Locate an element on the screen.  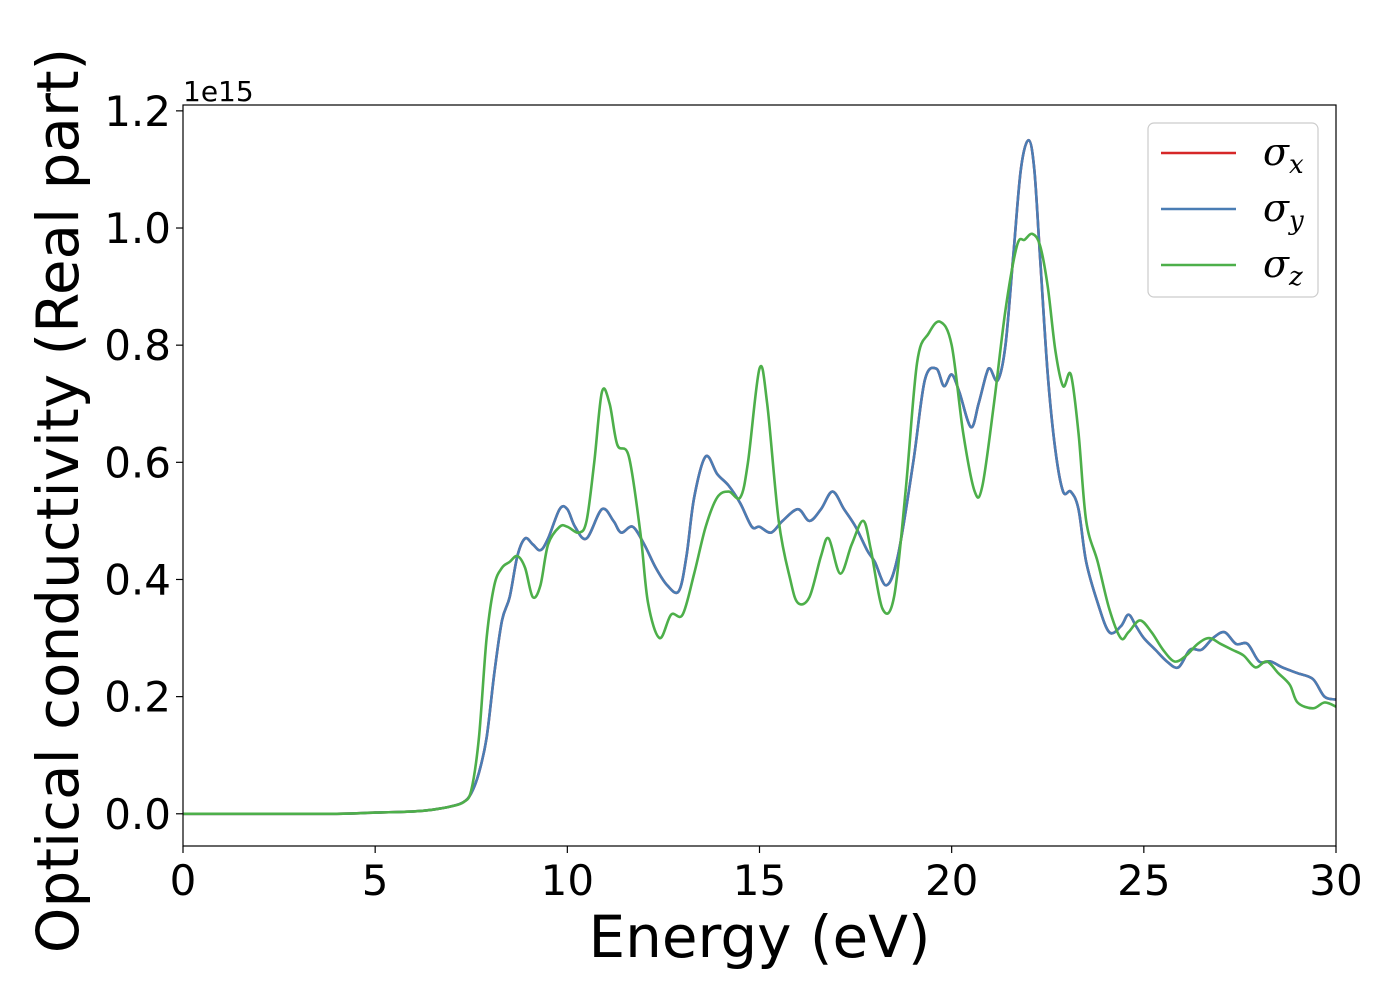
y-tick-label: 0.4 is located at coordinates (137, 579).